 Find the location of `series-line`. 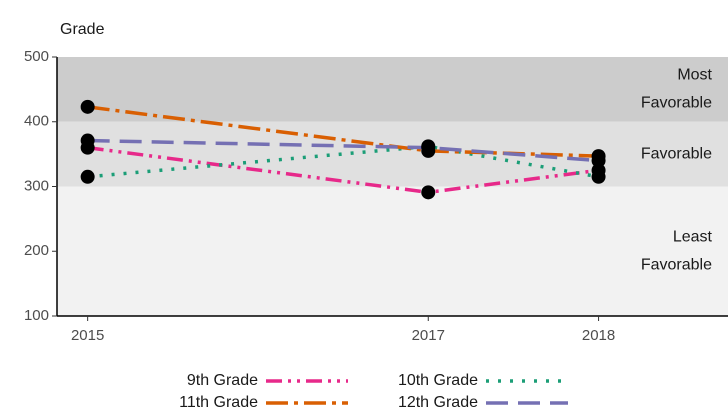

series-line is located at coordinates (343, 161).